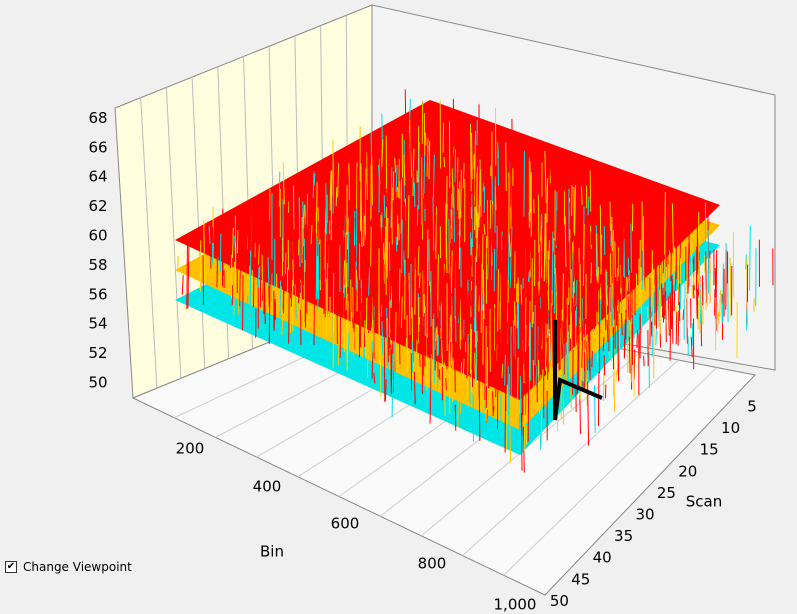  What do you see at coordinates (97, 118) in the screenshot?
I see `z-tick-label: 68` at bounding box center [97, 118].